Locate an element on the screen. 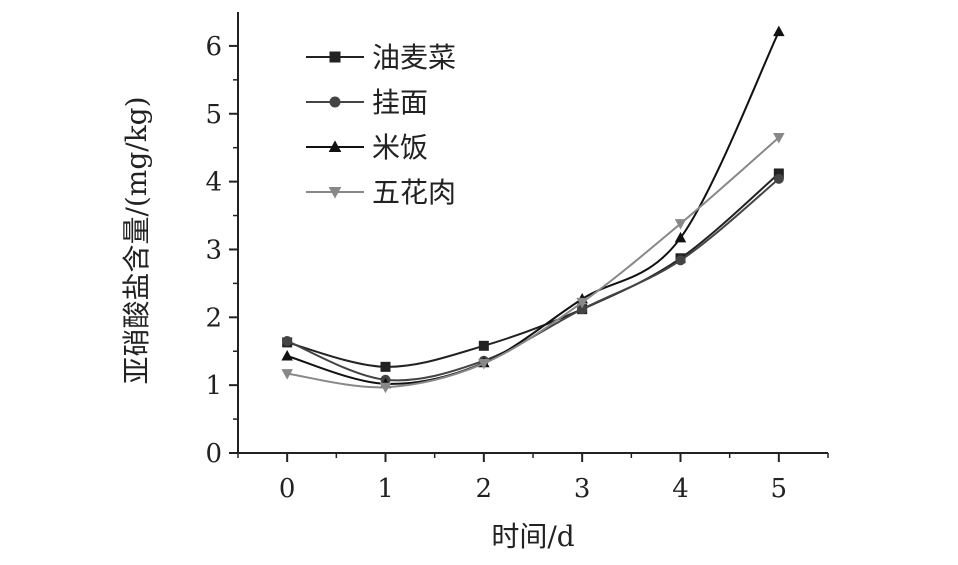 The width and height of the screenshot is (958, 565). y-tick-label: 1 is located at coordinates (213, 386).